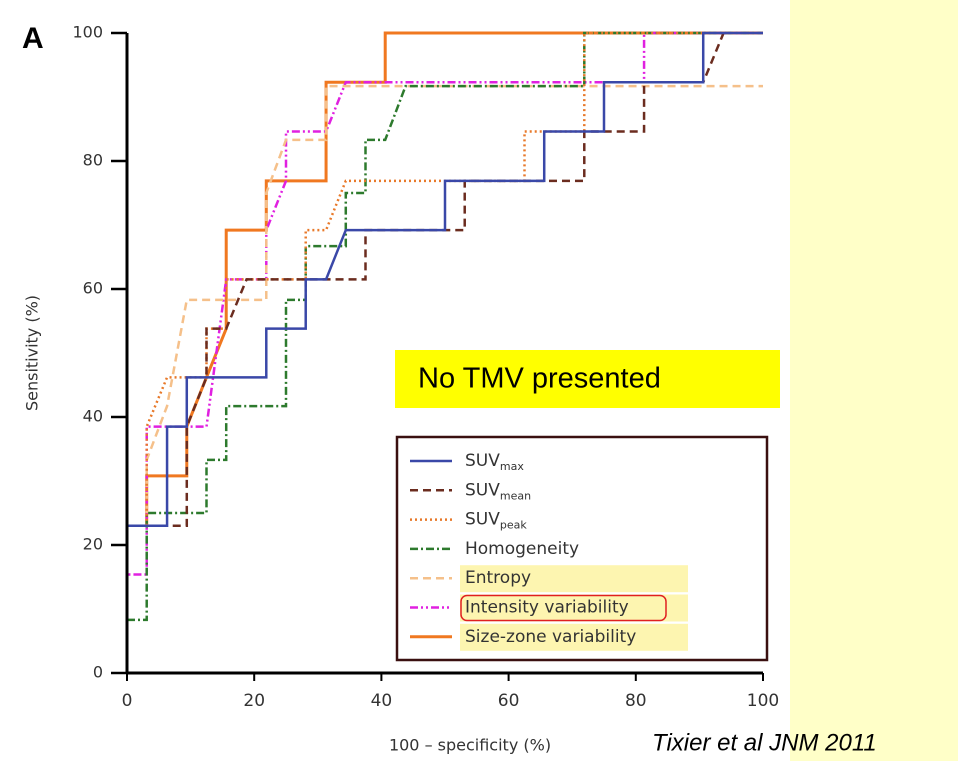 This screenshot has width=958, height=761. What do you see at coordinates (32, 353) in the screenshot?
I see `y-axis-label: Sensitivity (%)` at bounding box center [32, 353].